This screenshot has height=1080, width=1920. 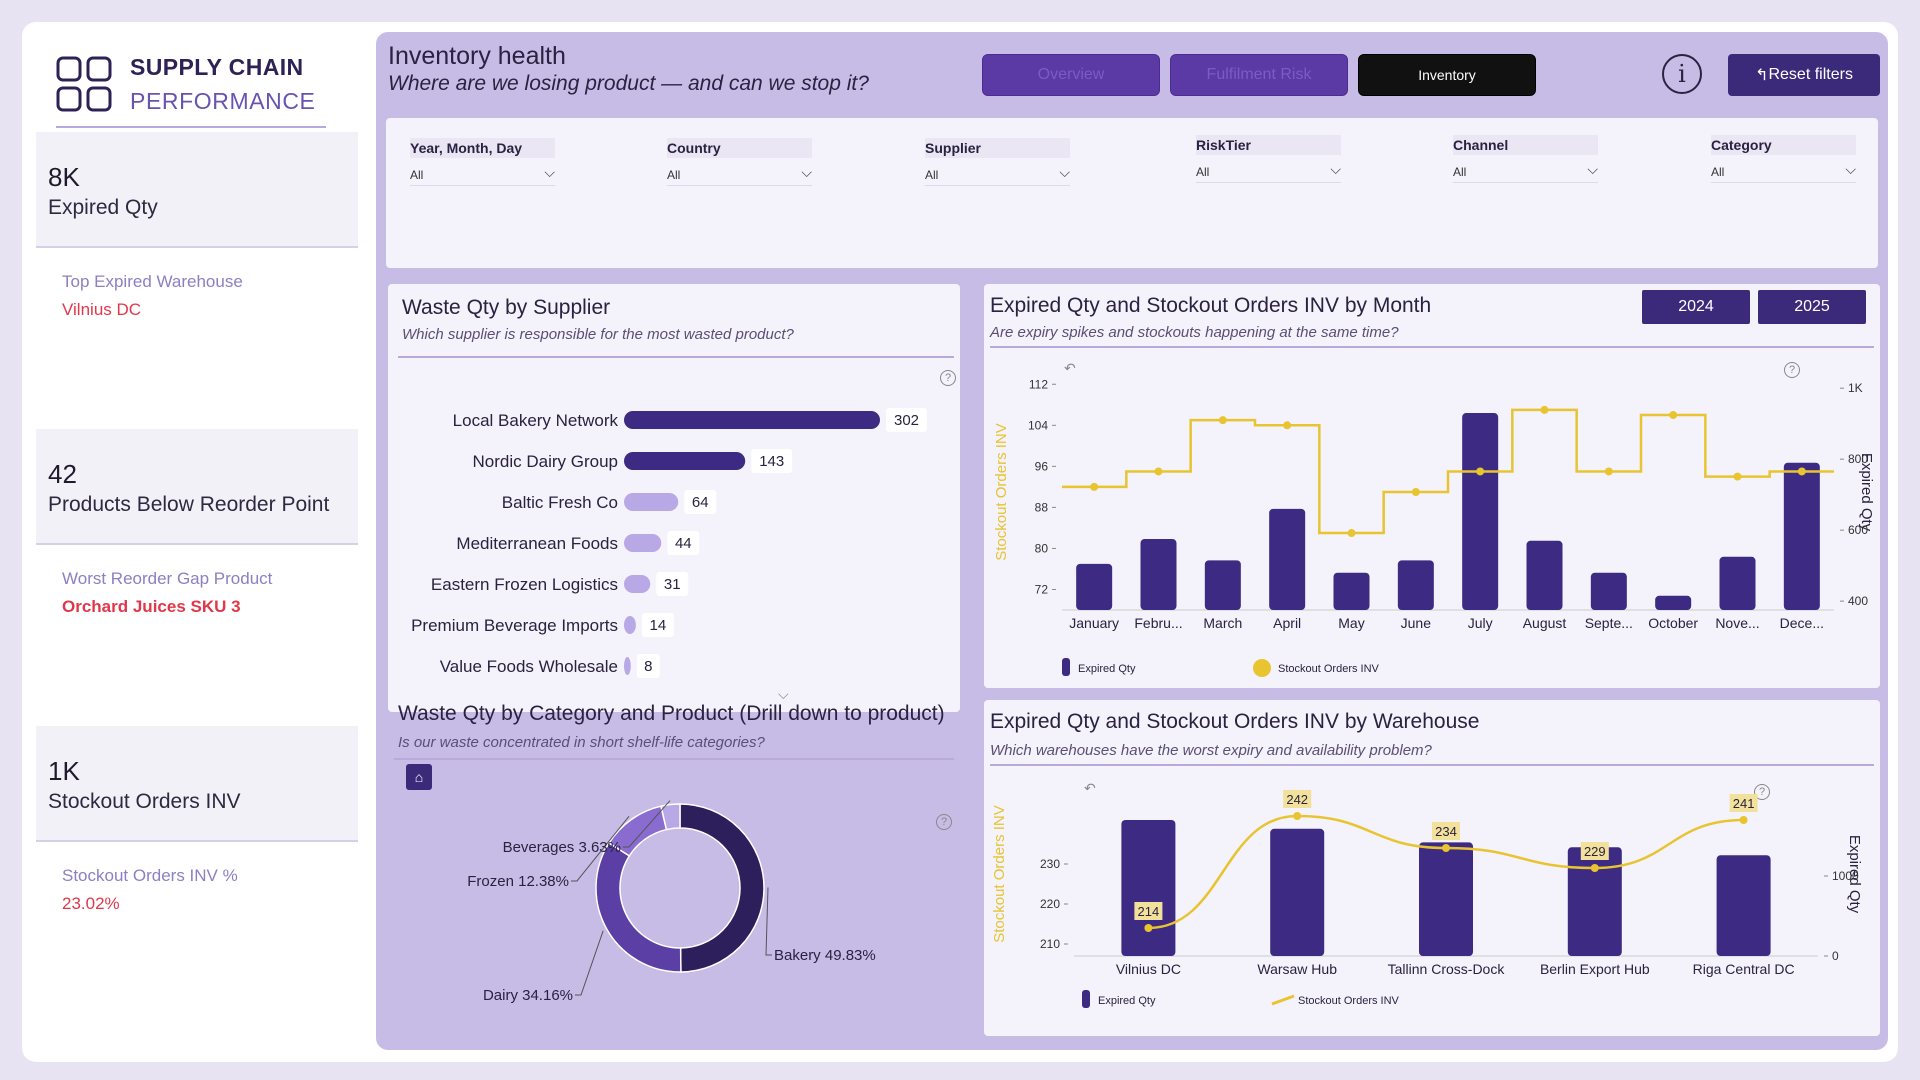 I want to click on kpi-card-reorder: 42 Products Below Reorder Point, so click(x=197, y=487).